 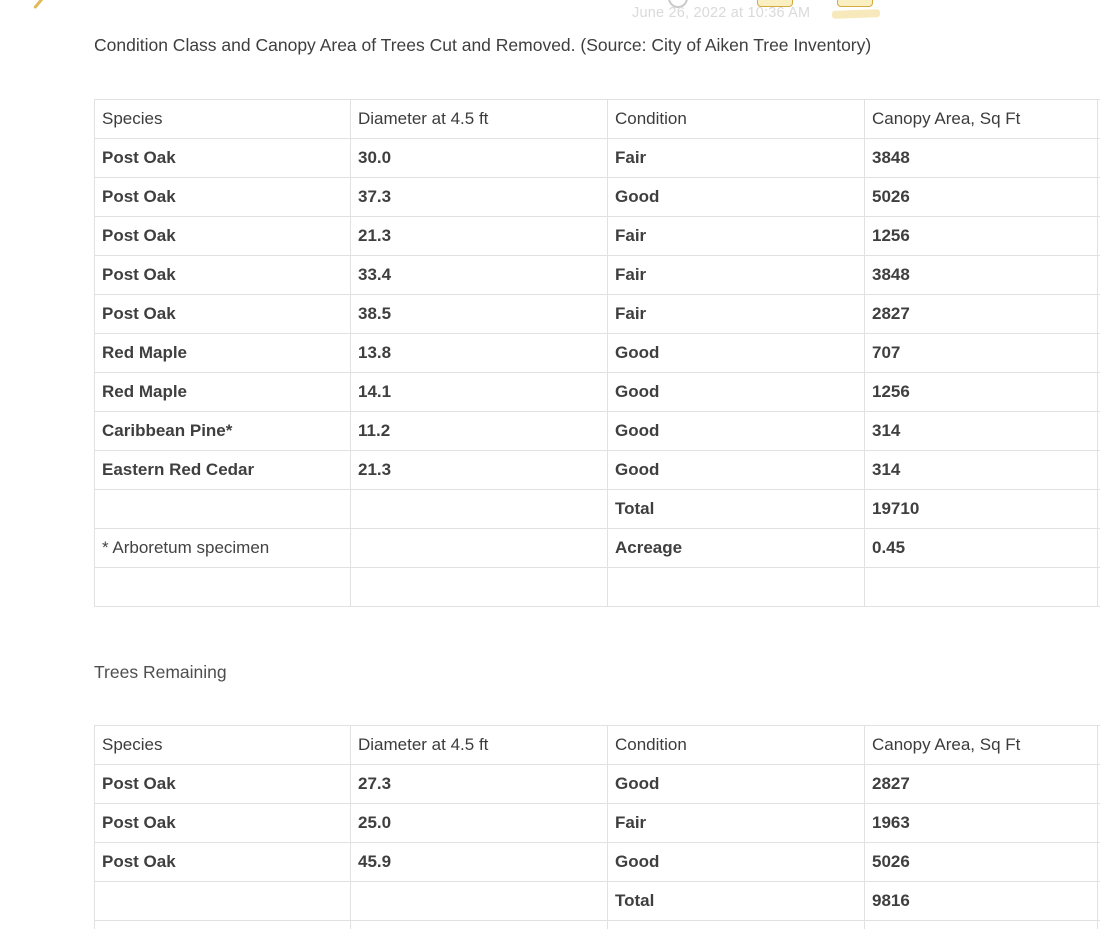 I want to click on cell-species: Eastern Red Cedar, so click(x=222, y=470).